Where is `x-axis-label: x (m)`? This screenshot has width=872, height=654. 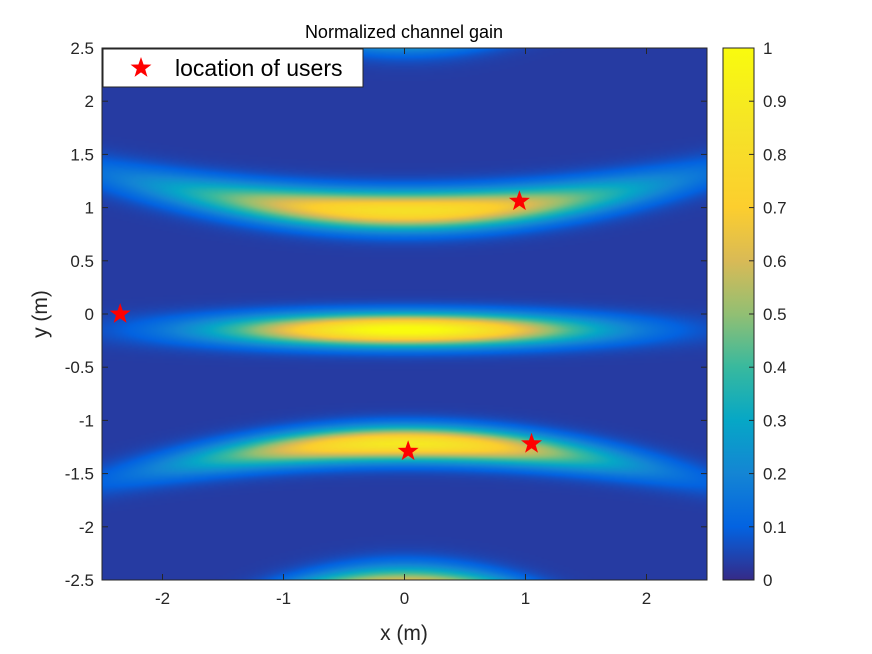 x-axis-label: x (m) is located at coordinates (404, 633).